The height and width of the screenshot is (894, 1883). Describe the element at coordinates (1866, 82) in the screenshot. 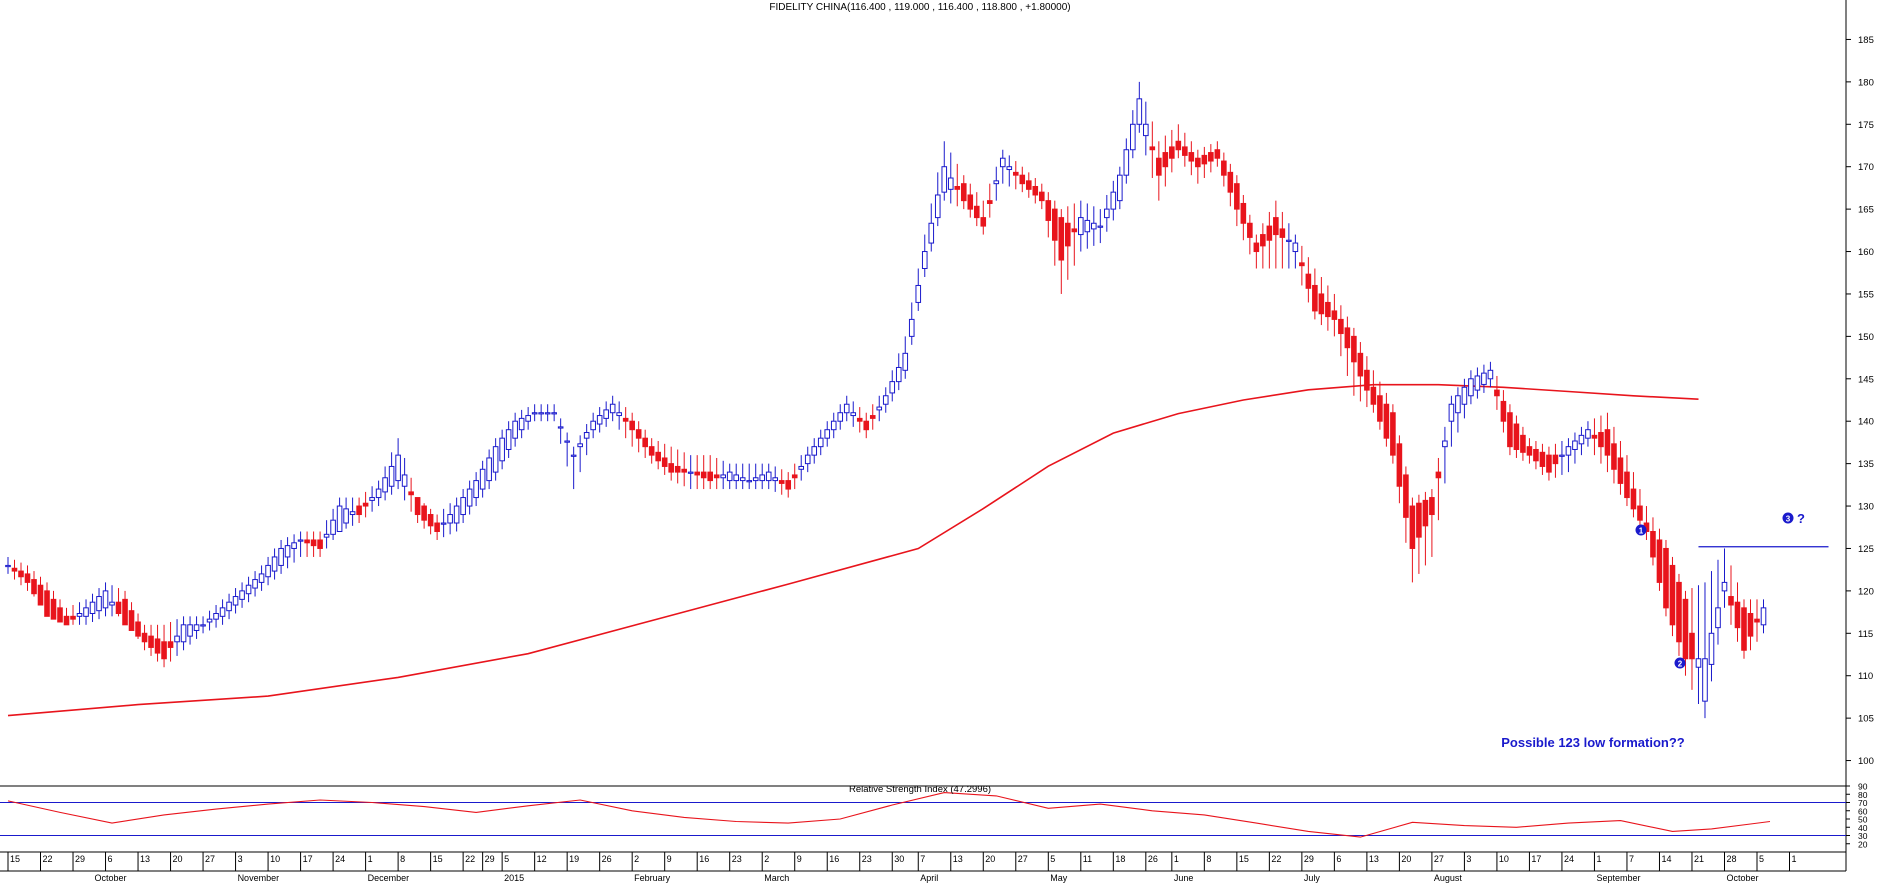

I see `price-tick-label: 180` at that location.